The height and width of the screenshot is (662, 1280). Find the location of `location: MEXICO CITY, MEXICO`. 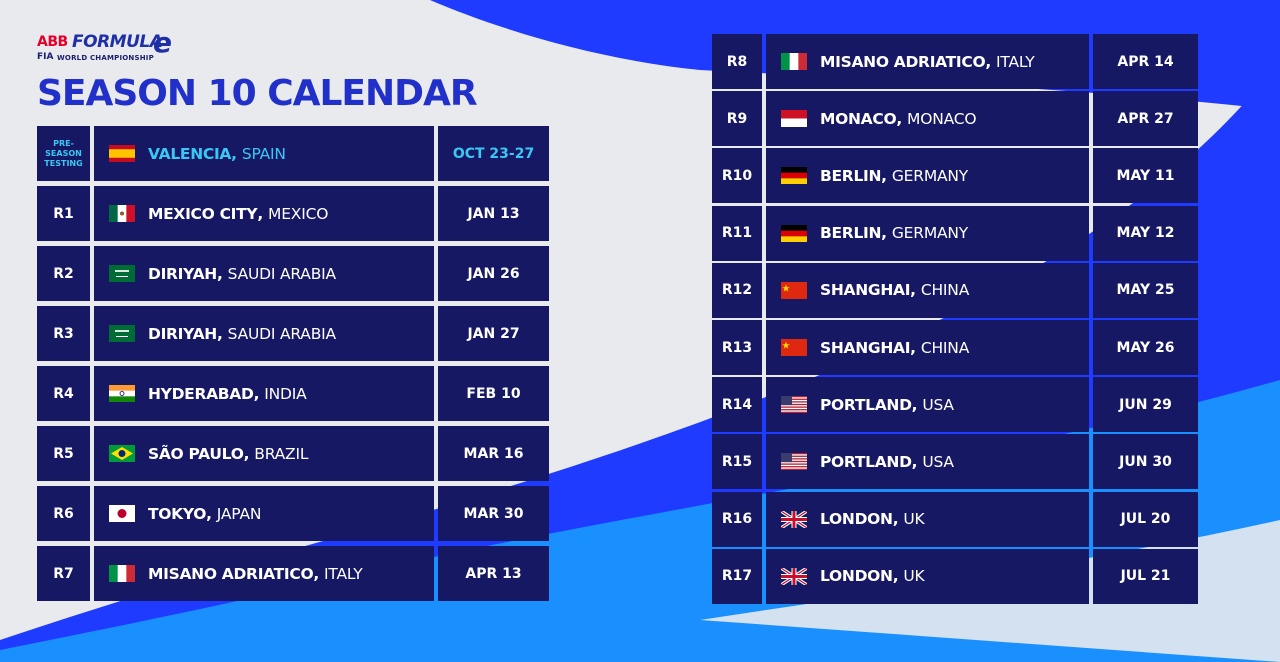

location: MEXICO CITY, MEXICO is located at coordinates (264, 213).